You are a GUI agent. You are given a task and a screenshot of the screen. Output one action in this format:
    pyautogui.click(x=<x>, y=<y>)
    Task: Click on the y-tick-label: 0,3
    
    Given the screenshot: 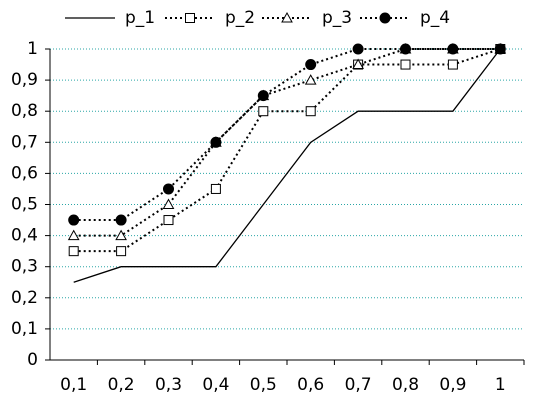 What is the action you would take?
    pyautogui.click(x=24, y=267)
    